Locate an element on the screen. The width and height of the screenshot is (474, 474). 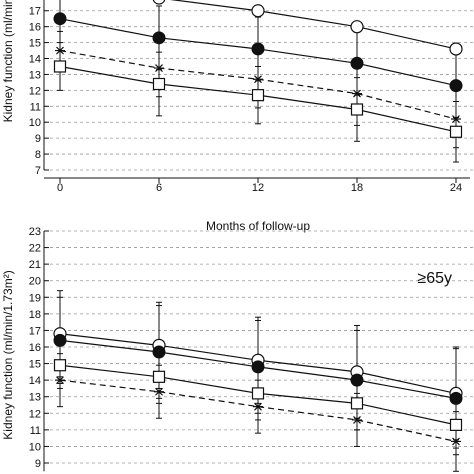
y-tick-label: 20 is located at coordinates (35, 282).